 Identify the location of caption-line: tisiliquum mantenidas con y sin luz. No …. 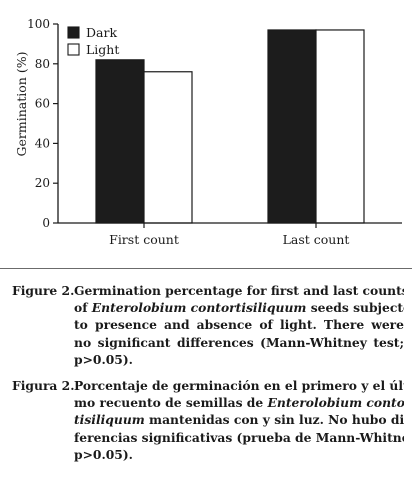
(239, 419).